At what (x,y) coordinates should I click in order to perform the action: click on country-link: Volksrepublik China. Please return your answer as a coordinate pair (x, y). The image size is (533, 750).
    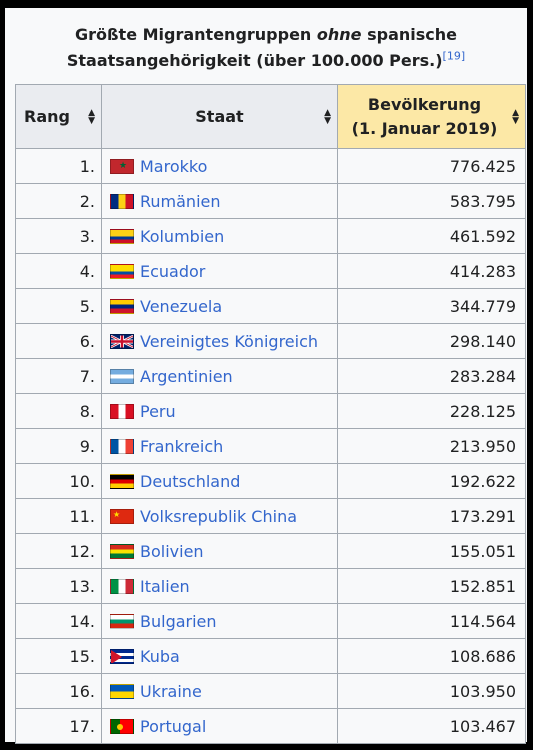
    Looking at the image, I should click on (219, 516).